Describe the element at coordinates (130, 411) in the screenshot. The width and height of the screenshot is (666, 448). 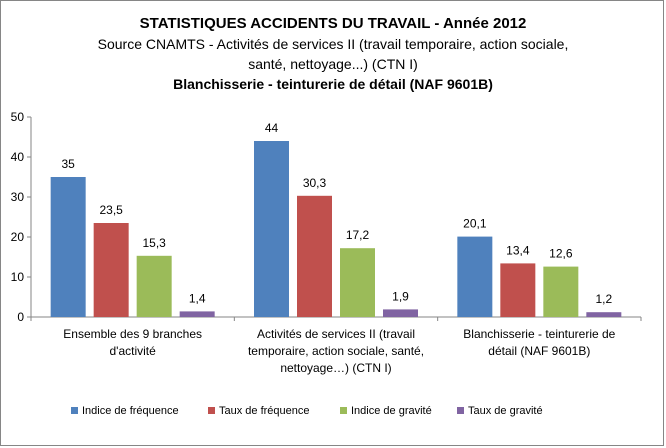
I see `legend-label: Indice de fréquence` at that location.